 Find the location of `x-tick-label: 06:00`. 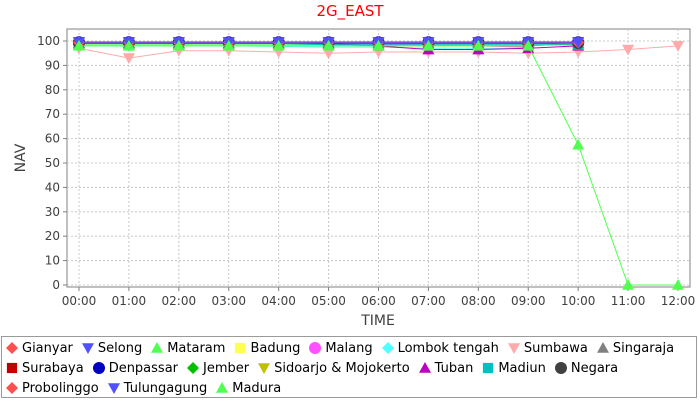

x-tick-label: 06:00 is located at coordinates (378, 301).